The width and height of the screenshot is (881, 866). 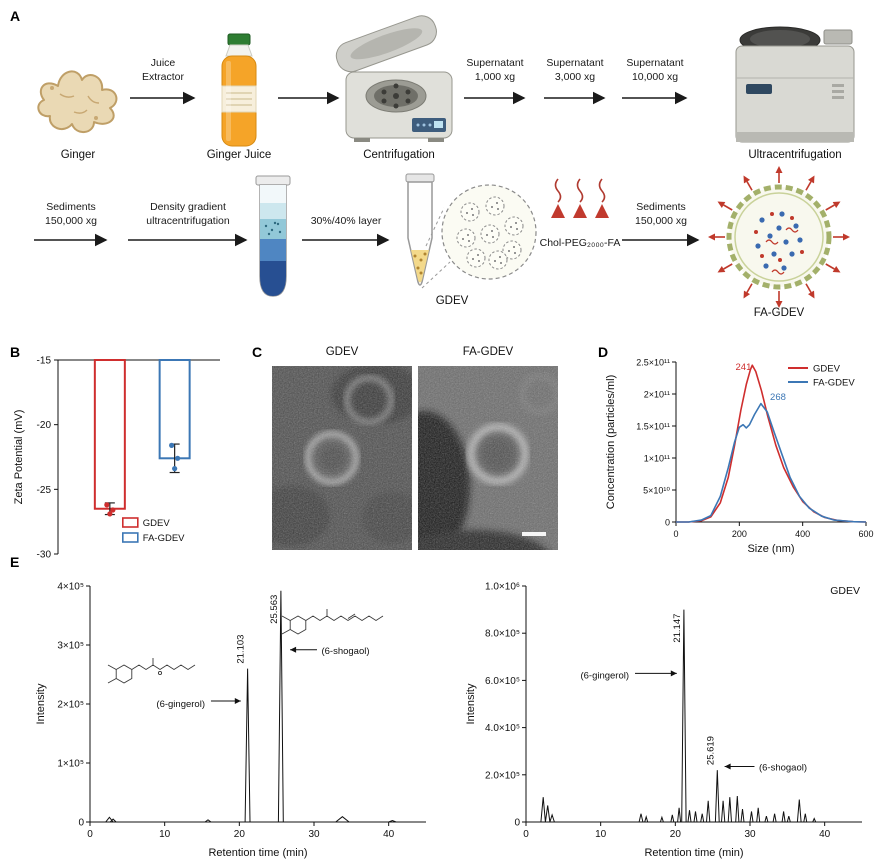 I want to click on label-supernatant-1: Supernatant, so click(x=494, y=63).